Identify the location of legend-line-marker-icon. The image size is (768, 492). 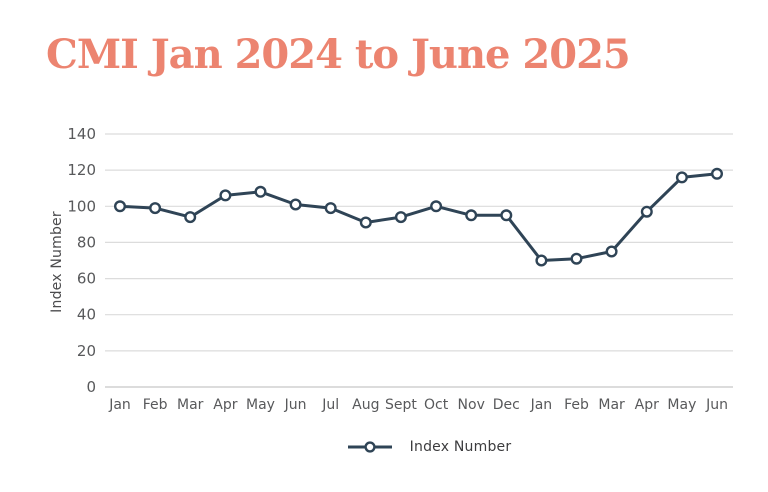
(369, 447).